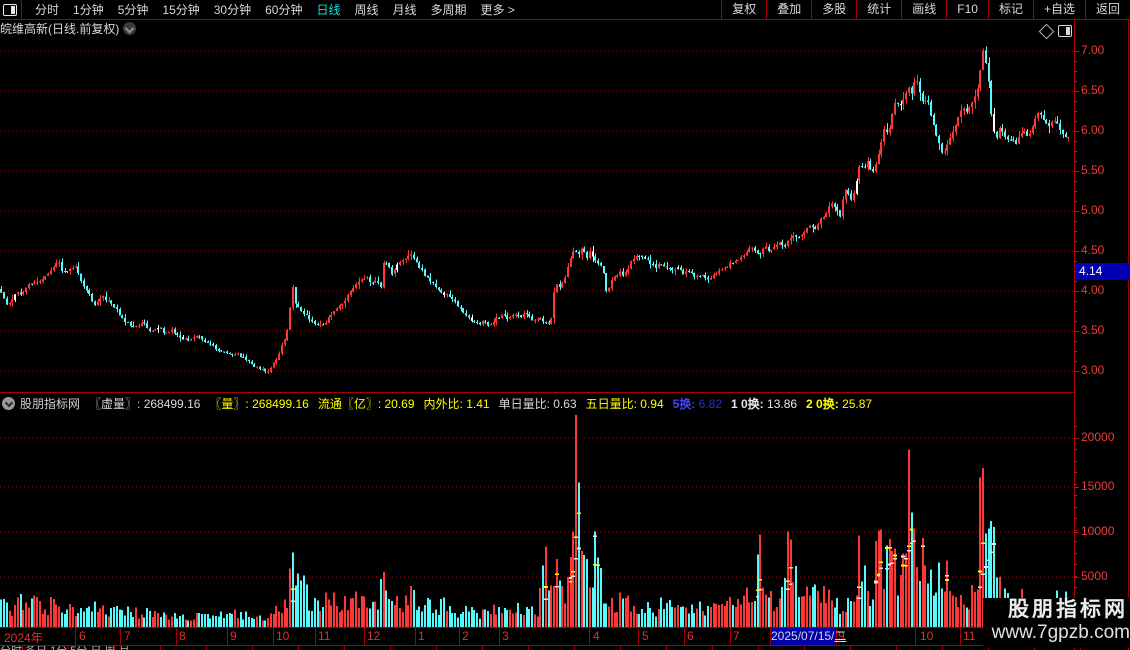 Image resolution: width=1130 pixels, height=650 pixels. I want to click on period-item: 15分钟, so click(181, 10).